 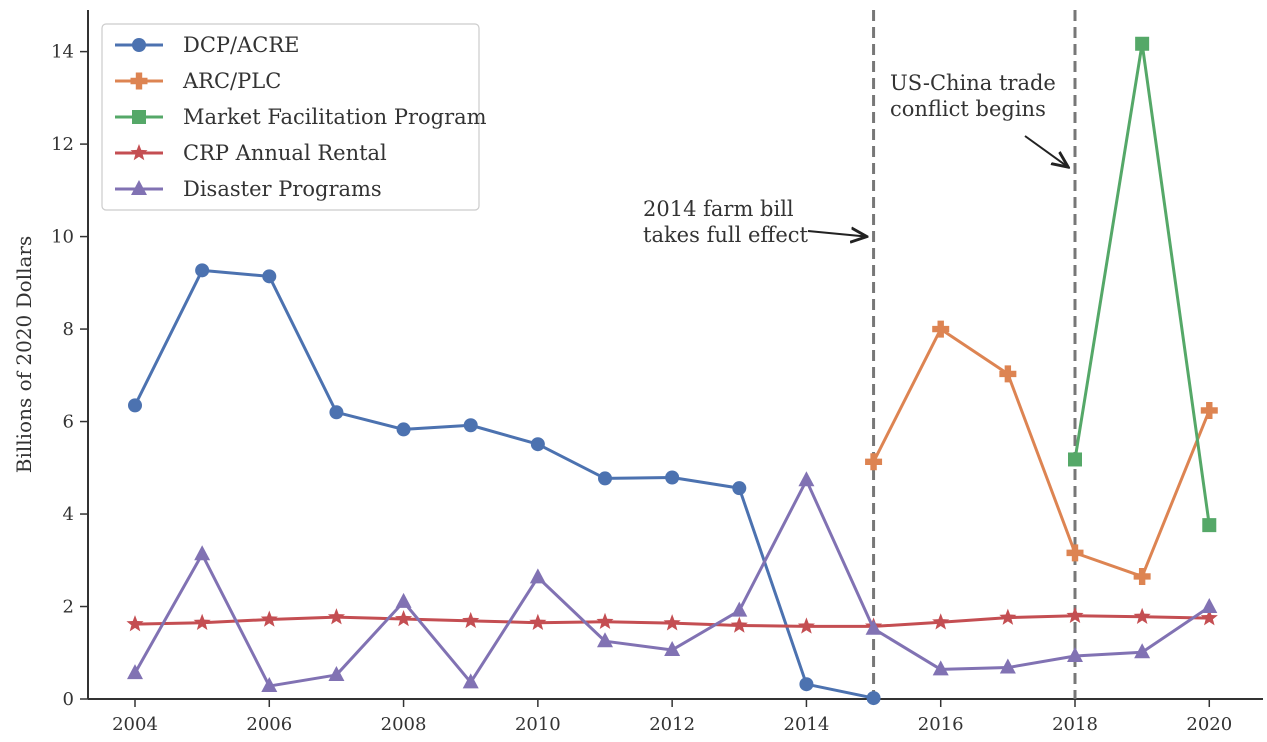 What do you see at coordinates (68, 514) in the screenshot?
I see `y-tick-label: 4` at bounding box center [68, 514].